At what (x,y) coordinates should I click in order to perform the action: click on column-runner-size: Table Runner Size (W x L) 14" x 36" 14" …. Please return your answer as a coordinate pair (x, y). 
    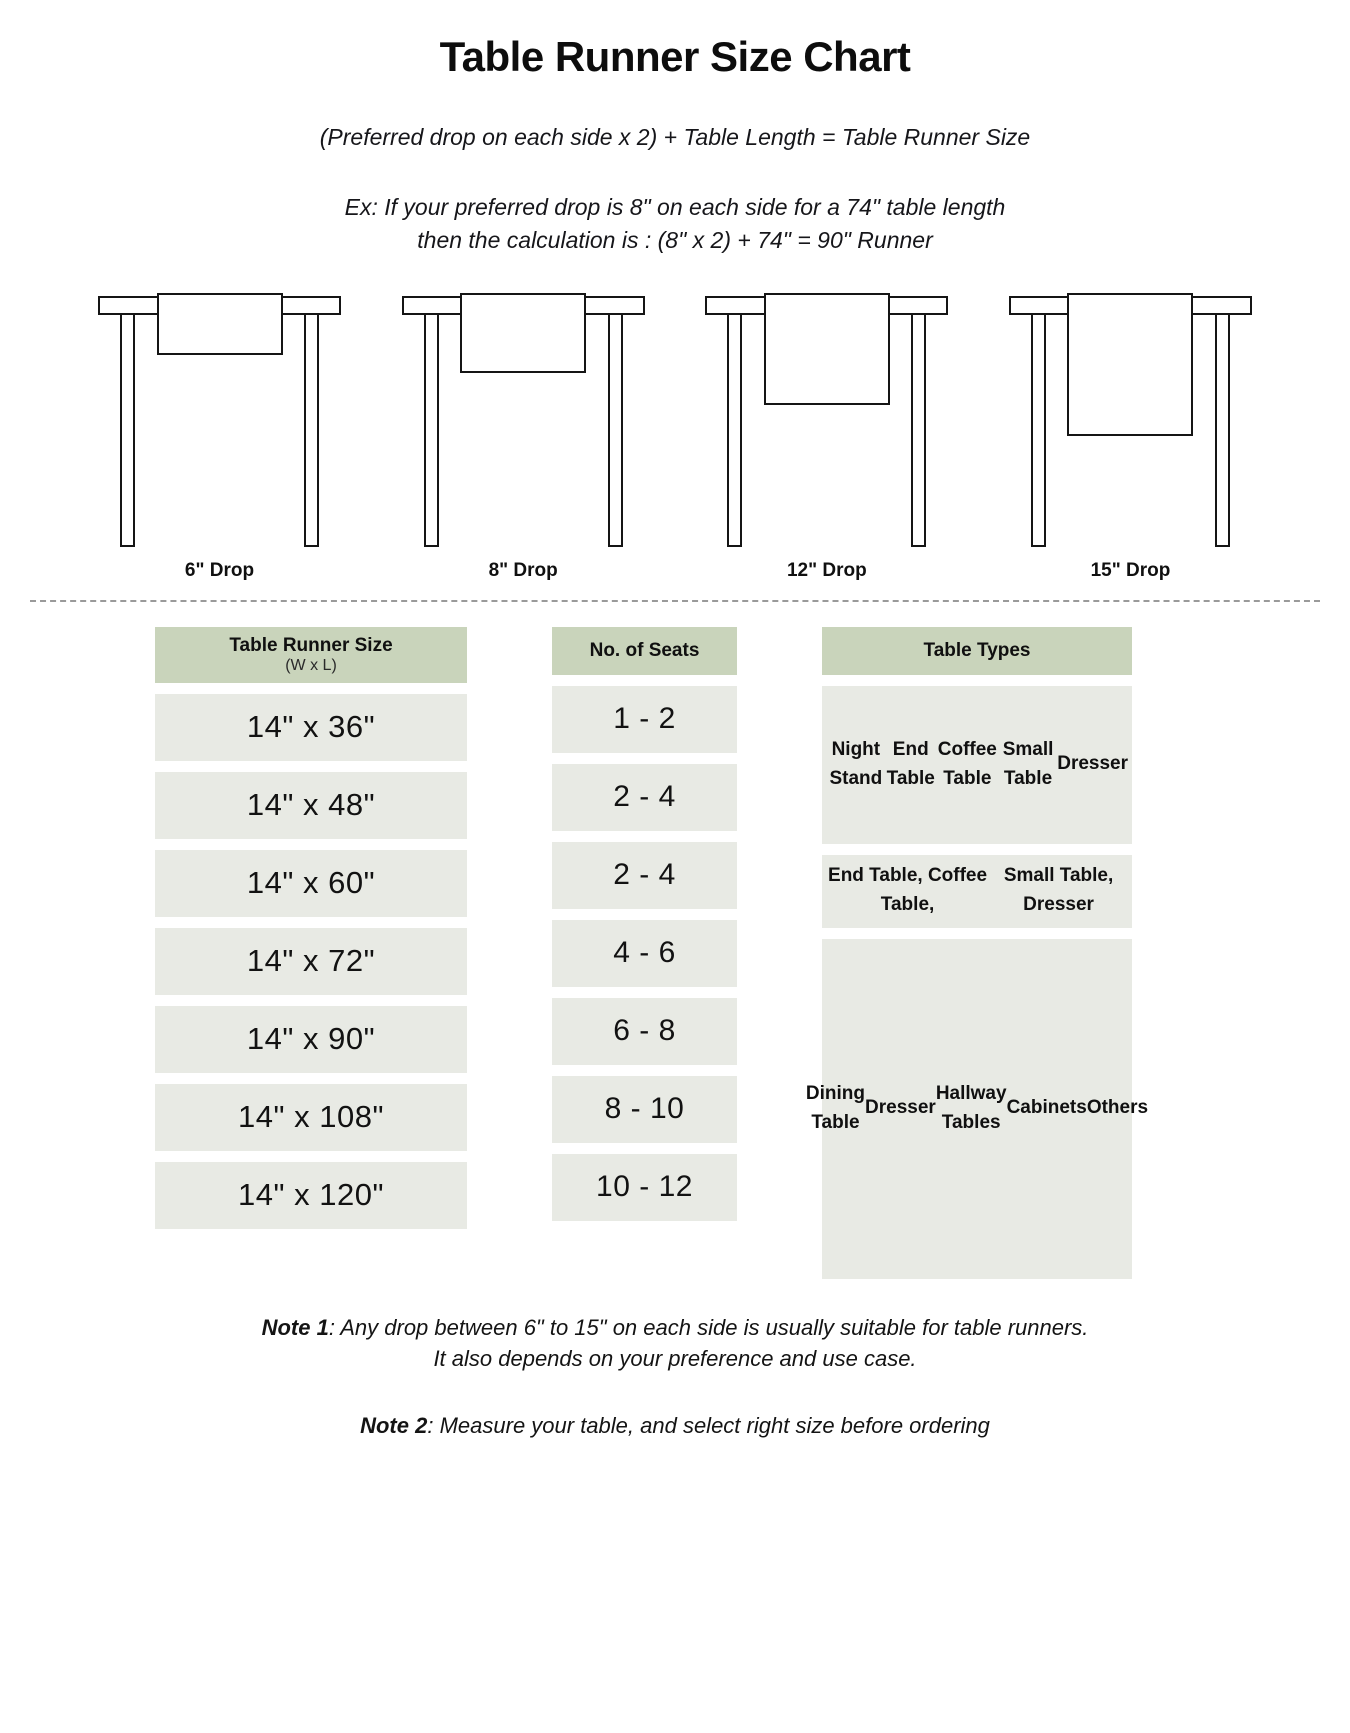
    Looking at the image, I should click on (311, 927).